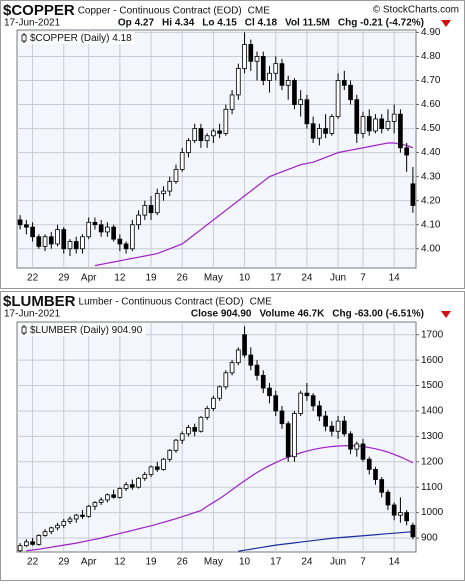 Image resolution: width=465 pixels, height=586 pixels. I want to click on y-tick-label: 4.00, so click(431, 248).